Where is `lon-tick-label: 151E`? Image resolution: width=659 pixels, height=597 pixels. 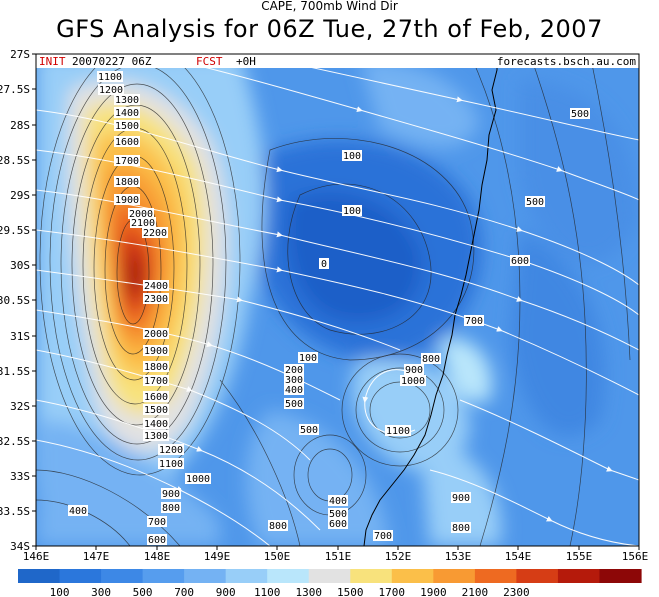
lon-tick-label: 151E is located at coordinates (338, 556).